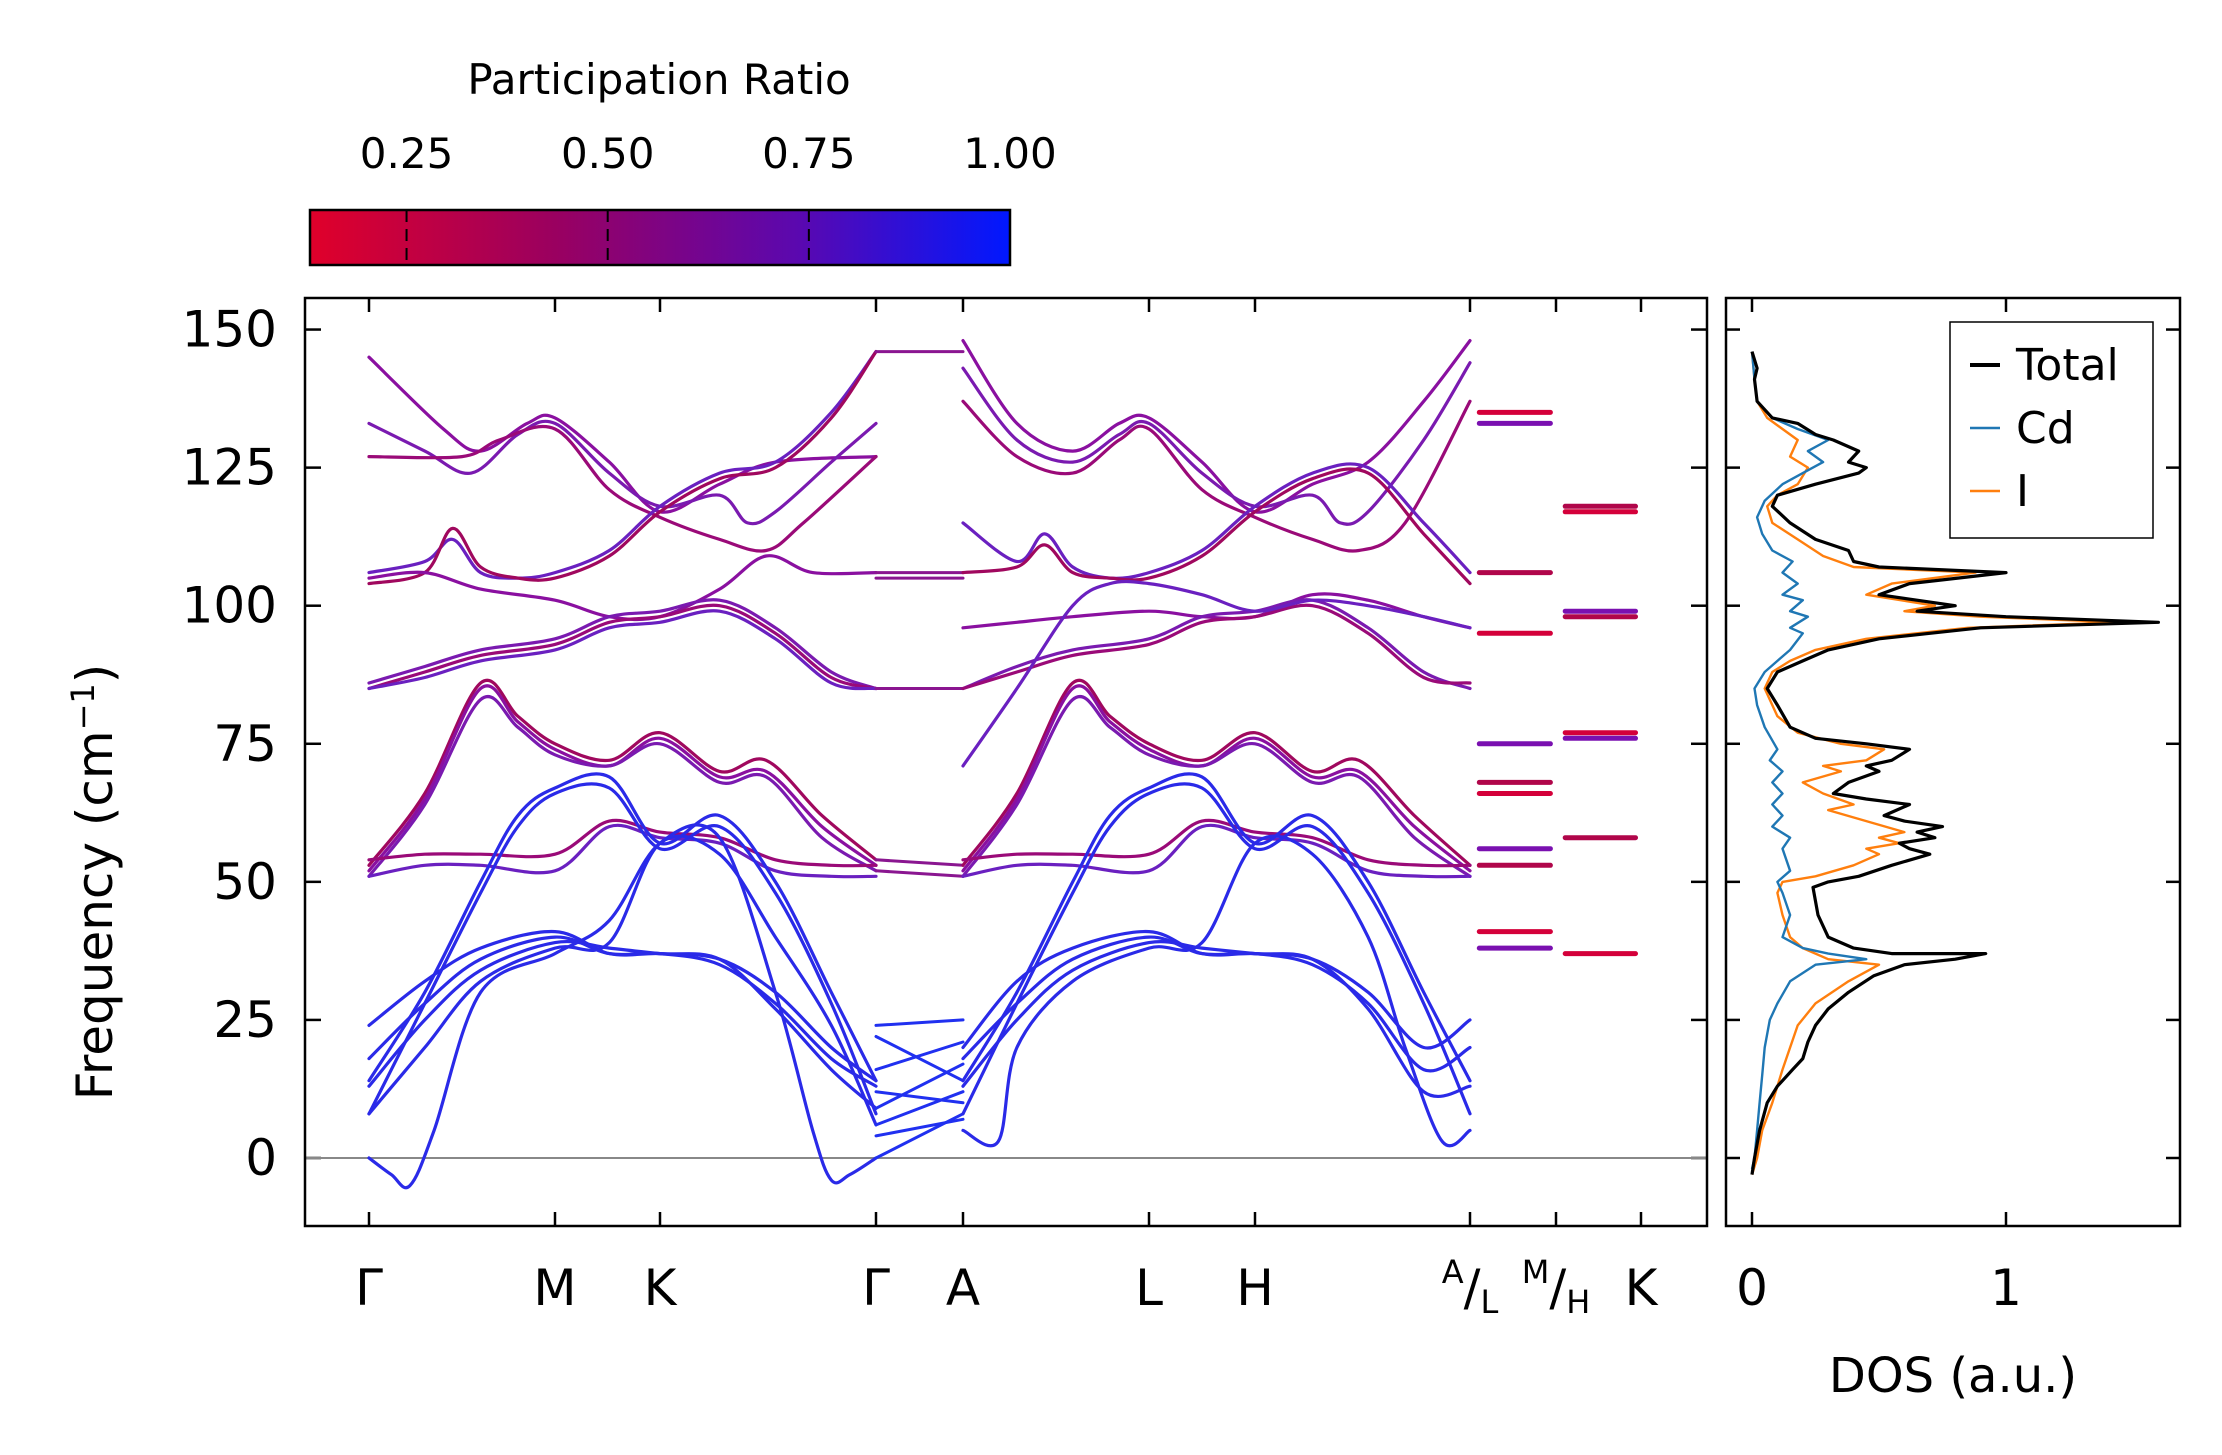 The width and height of the screenshot is (2222, 1455). I want to click on y-tick-label: 100, so click(229, 606).